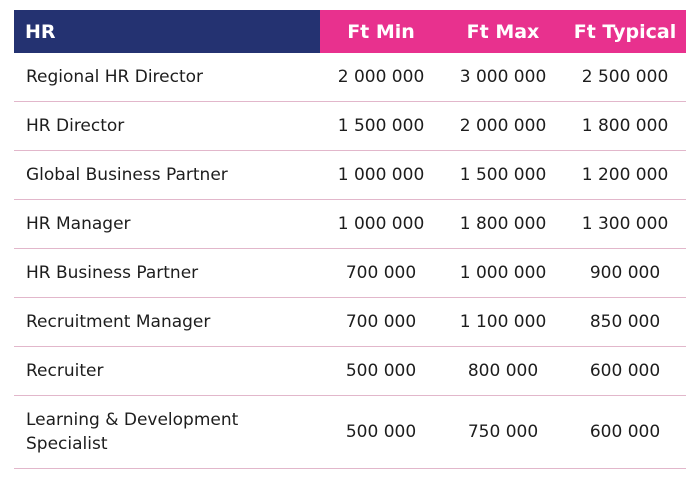 This screenshot has height=478, width=692. Describe the element at coordinates (167, 273) in the screenshot. I see `role-cell: HR Business Partner` at that location.